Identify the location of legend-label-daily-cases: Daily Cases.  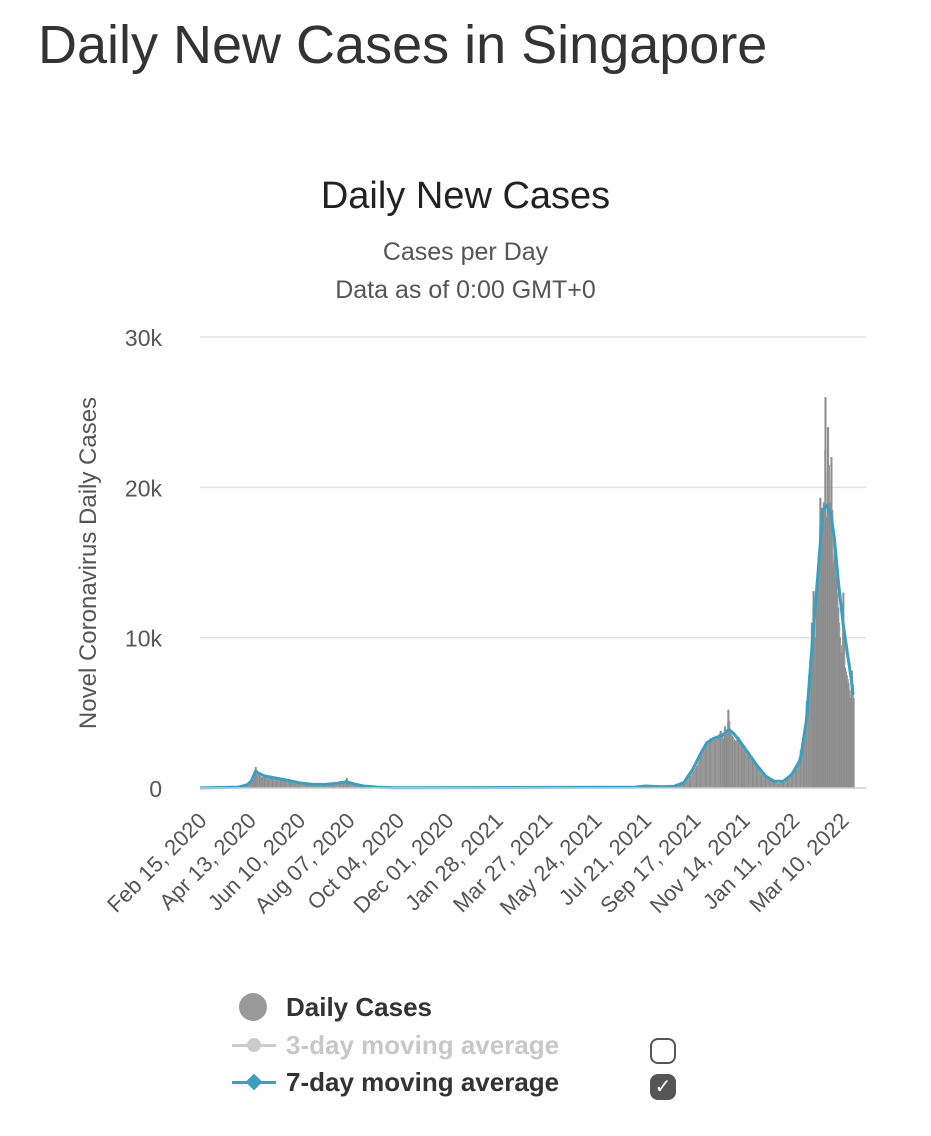
(359, 1006).